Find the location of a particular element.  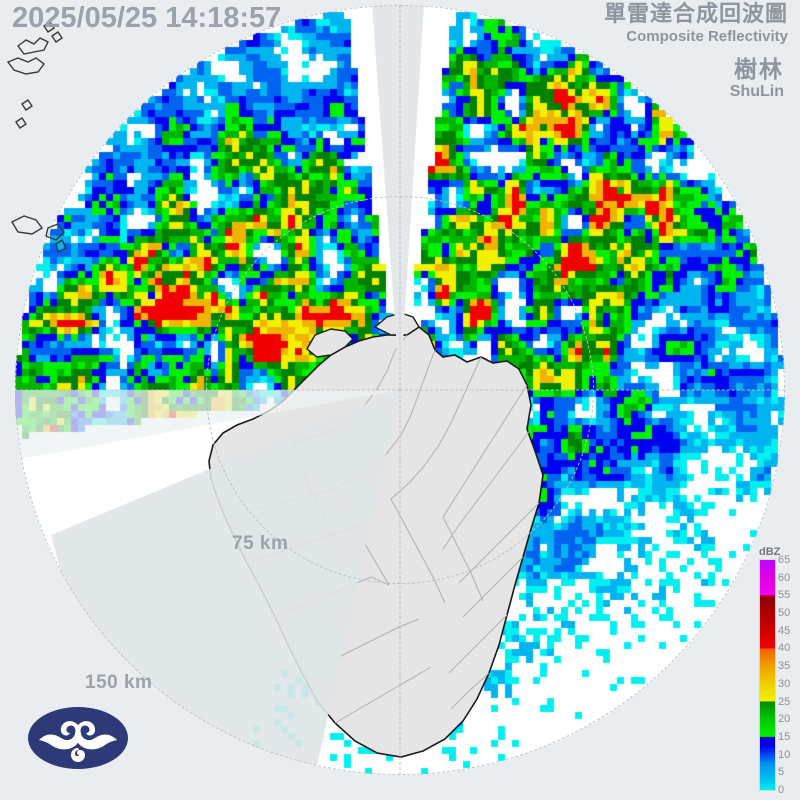

legend-tick-55: 55 is located at coordinates (784, 595).